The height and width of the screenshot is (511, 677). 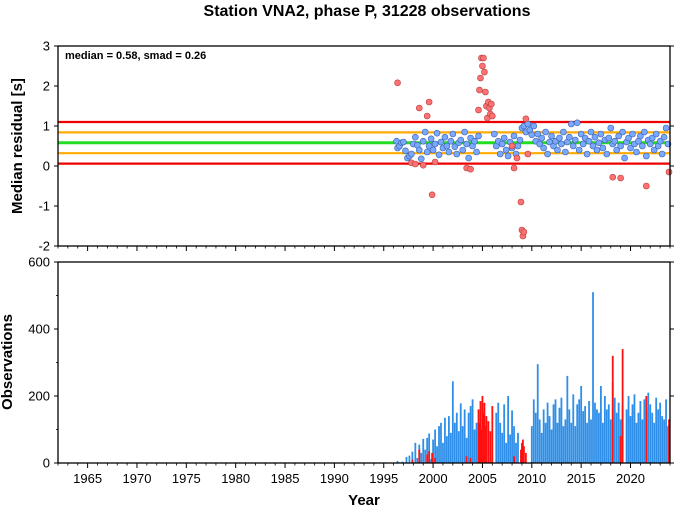 What do you see at coordinates (44, 206) in the screenshot?
I see `residual-y-tick-label: -1` at bounding box center [44, 206].